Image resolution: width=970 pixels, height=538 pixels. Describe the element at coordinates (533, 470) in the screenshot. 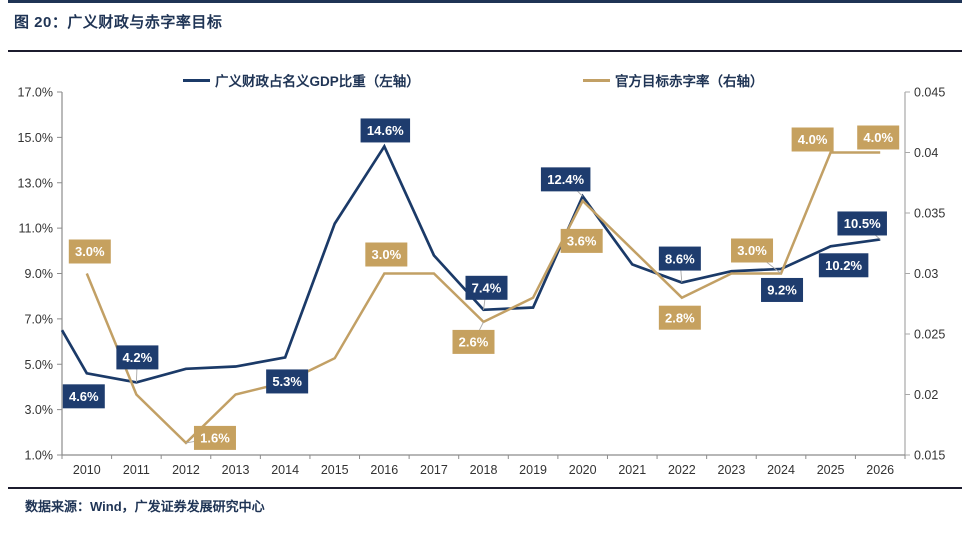

I see `x-axis-tick-label: 2019` at that location.